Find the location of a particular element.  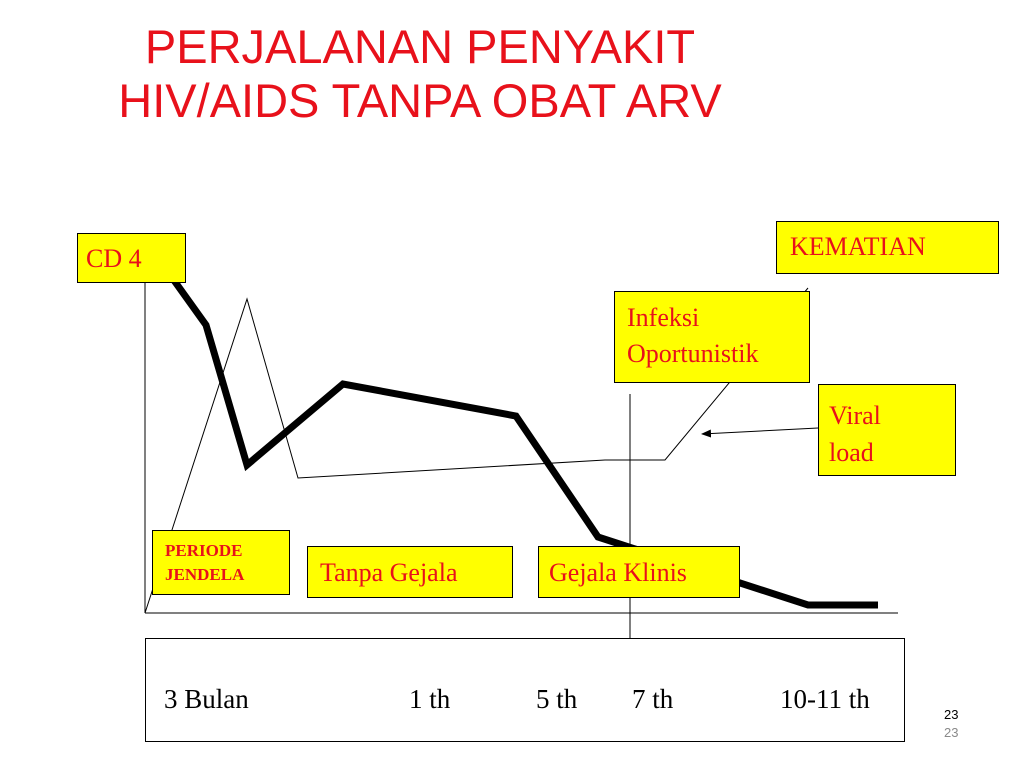

tick-1-th: 1 th is located at coordinates (430, 699).